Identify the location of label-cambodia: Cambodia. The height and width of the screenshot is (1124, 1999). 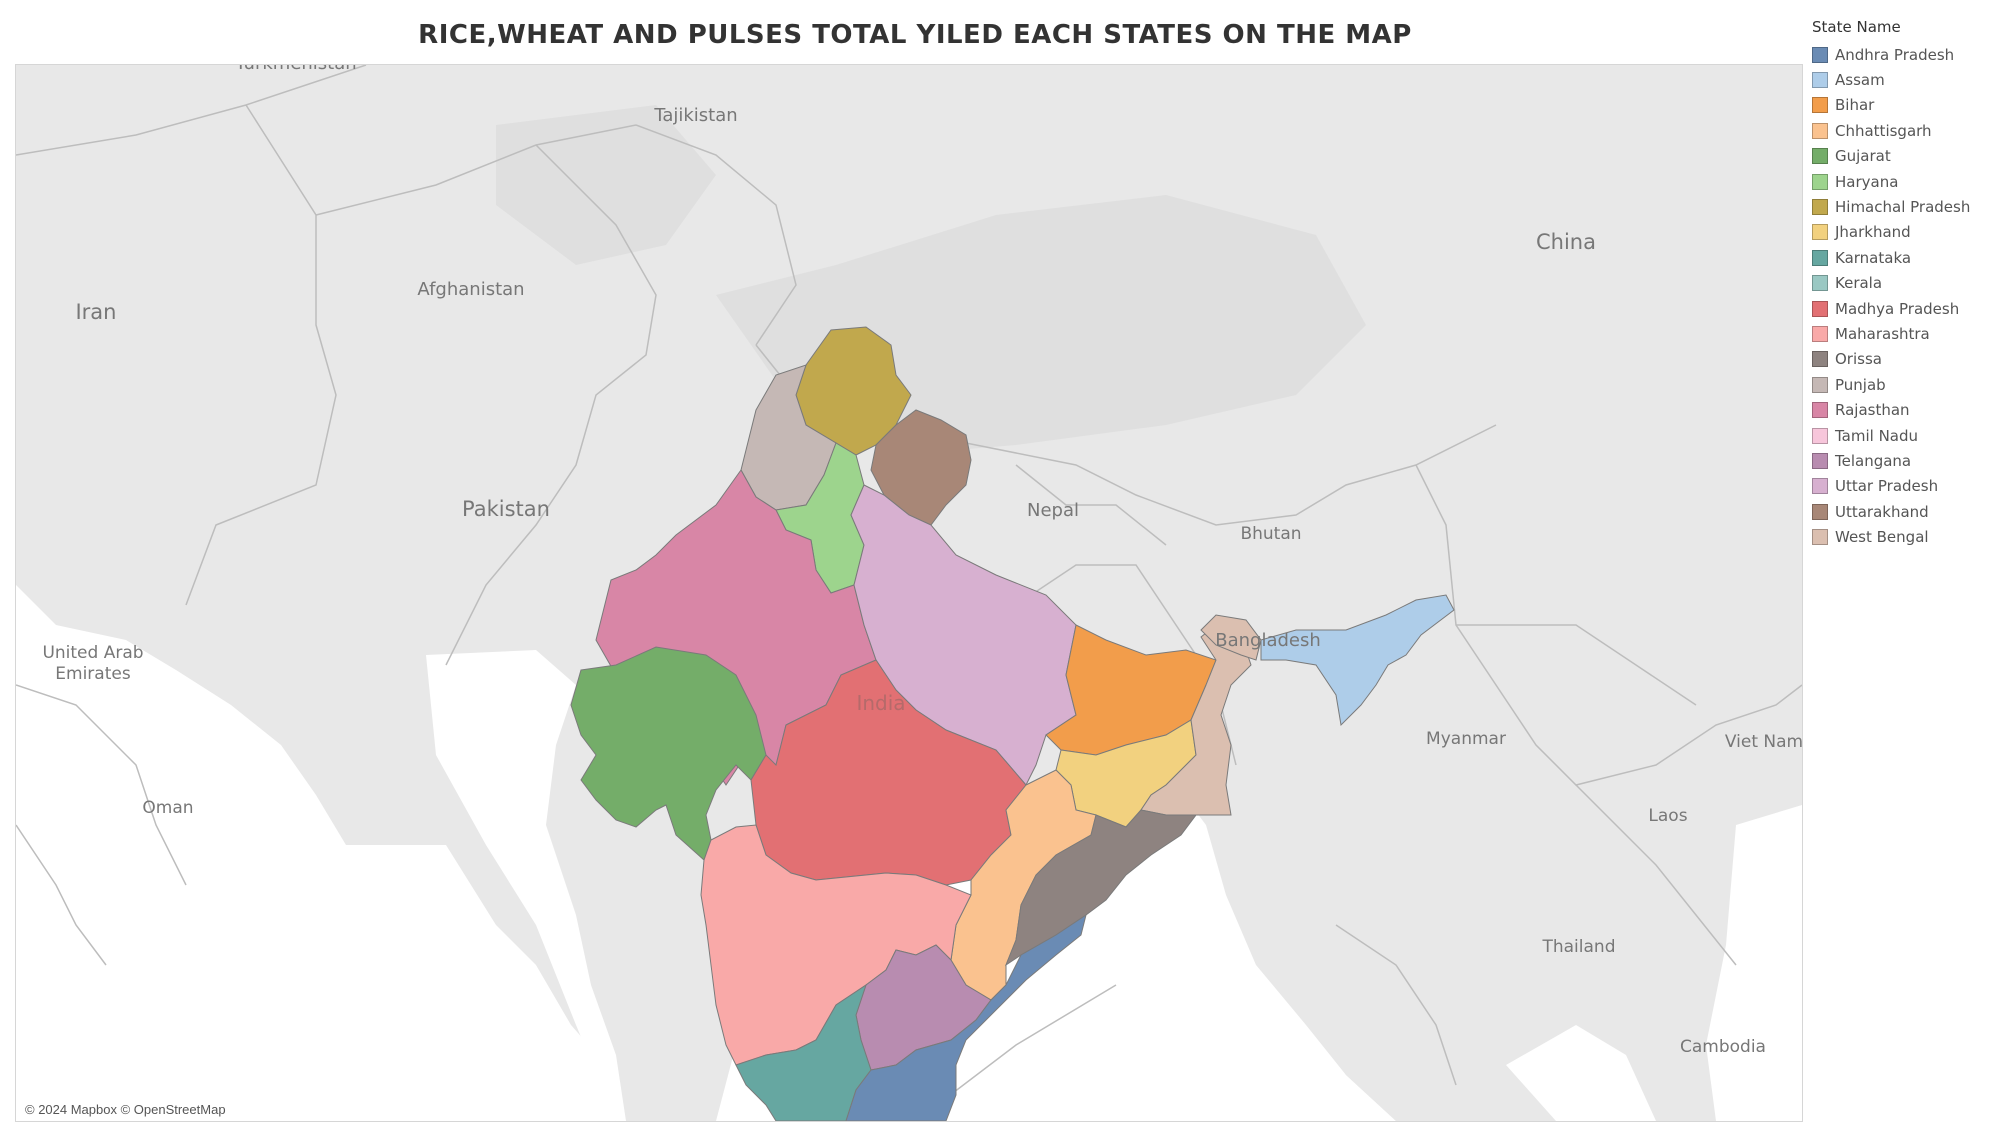
(1723, 1047).